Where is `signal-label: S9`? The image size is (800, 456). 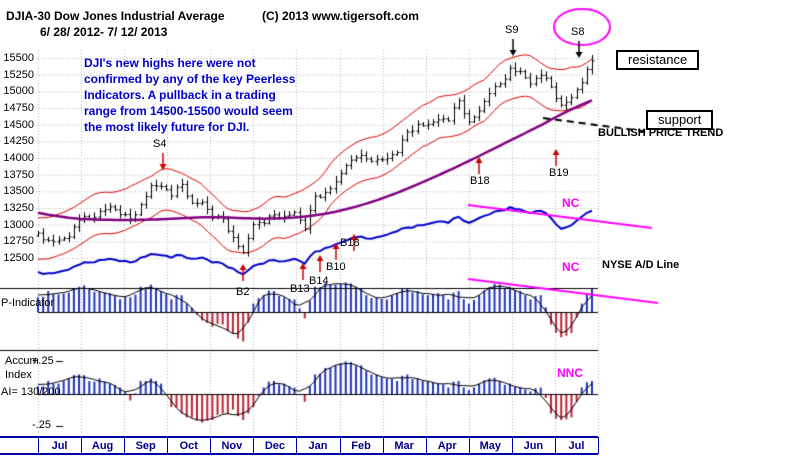
signal-label: S9 is located at coordinates (512, 30).